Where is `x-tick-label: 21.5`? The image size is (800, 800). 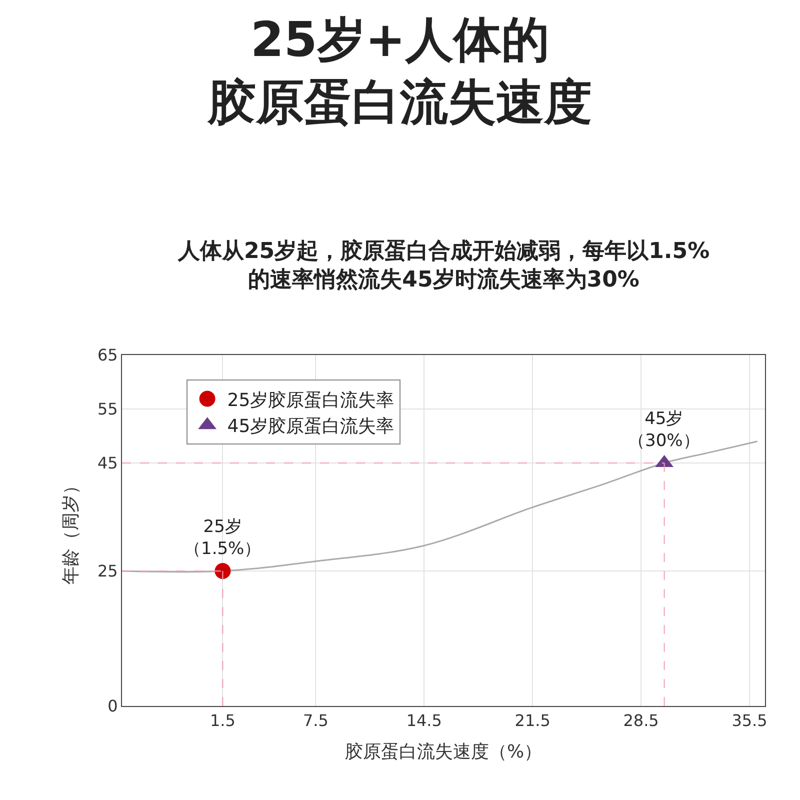 x-tick-label: 21.5 is located at coordinates (532, 720).